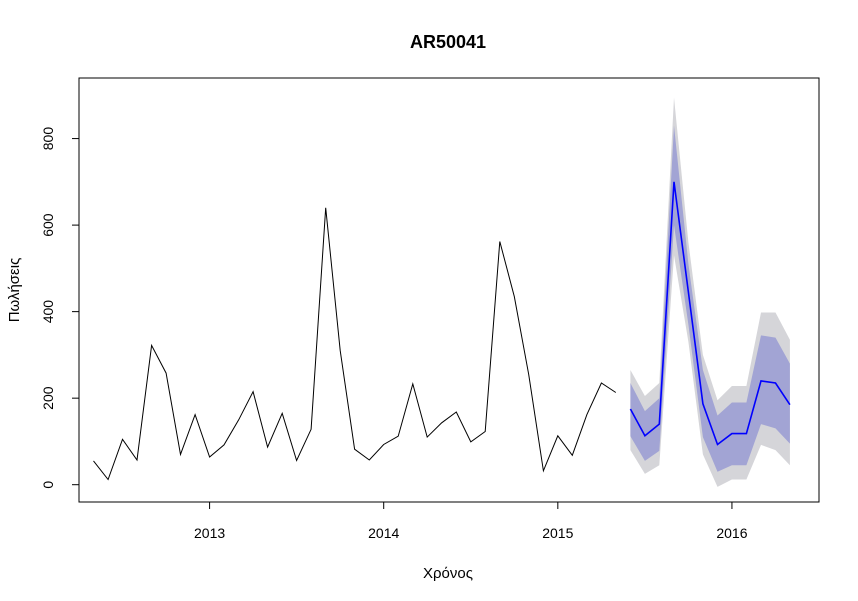 This screenshot has width=858, height=601. I want to click on x-tick-label: 2014, so click(383, 533).